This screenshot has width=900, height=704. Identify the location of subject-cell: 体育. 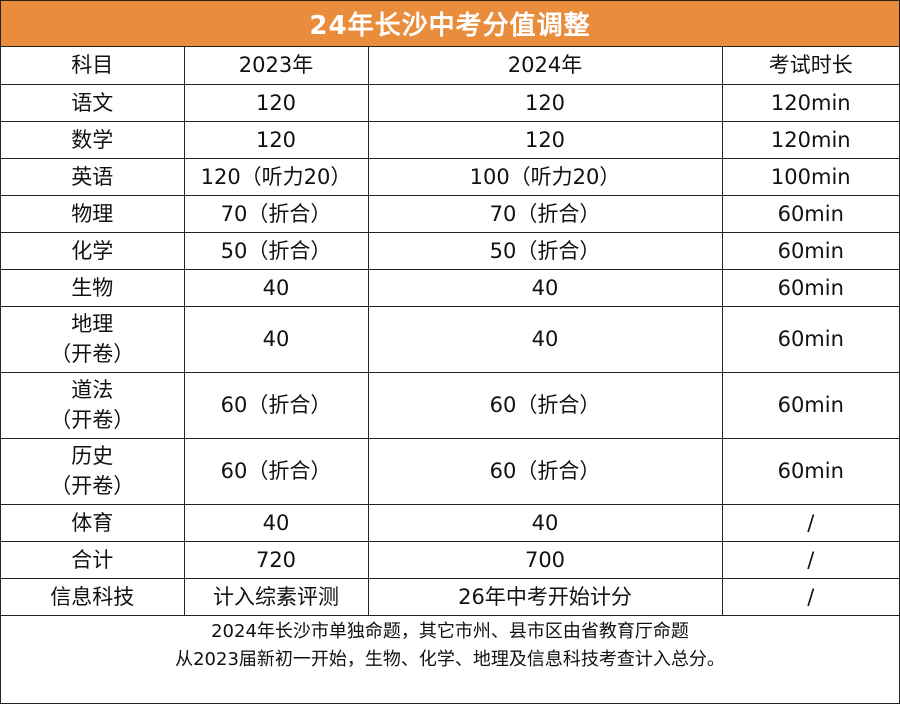
(93, 522).